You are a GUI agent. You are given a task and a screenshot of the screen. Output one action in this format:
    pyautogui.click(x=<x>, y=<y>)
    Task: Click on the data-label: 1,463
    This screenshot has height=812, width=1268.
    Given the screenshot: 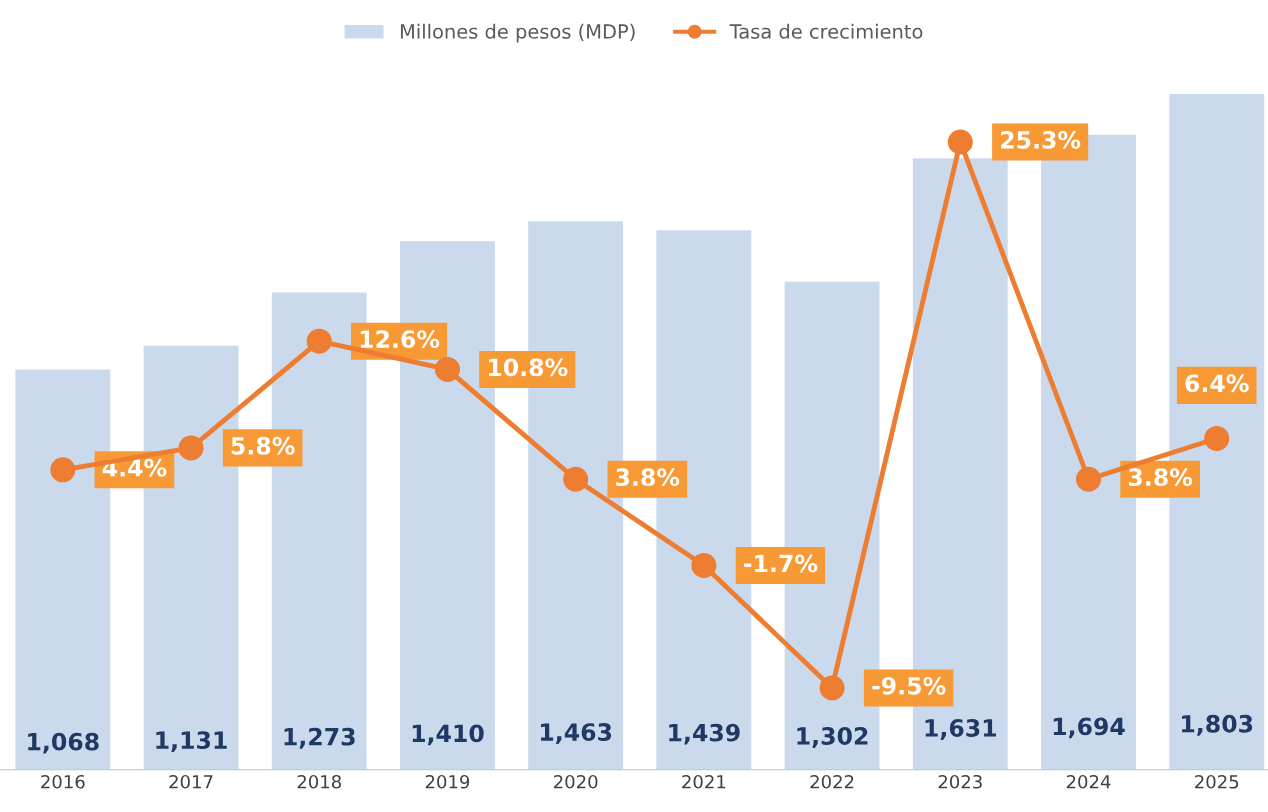 What is the action you would take?
    pyautogui.click(x=576, y=733)
    